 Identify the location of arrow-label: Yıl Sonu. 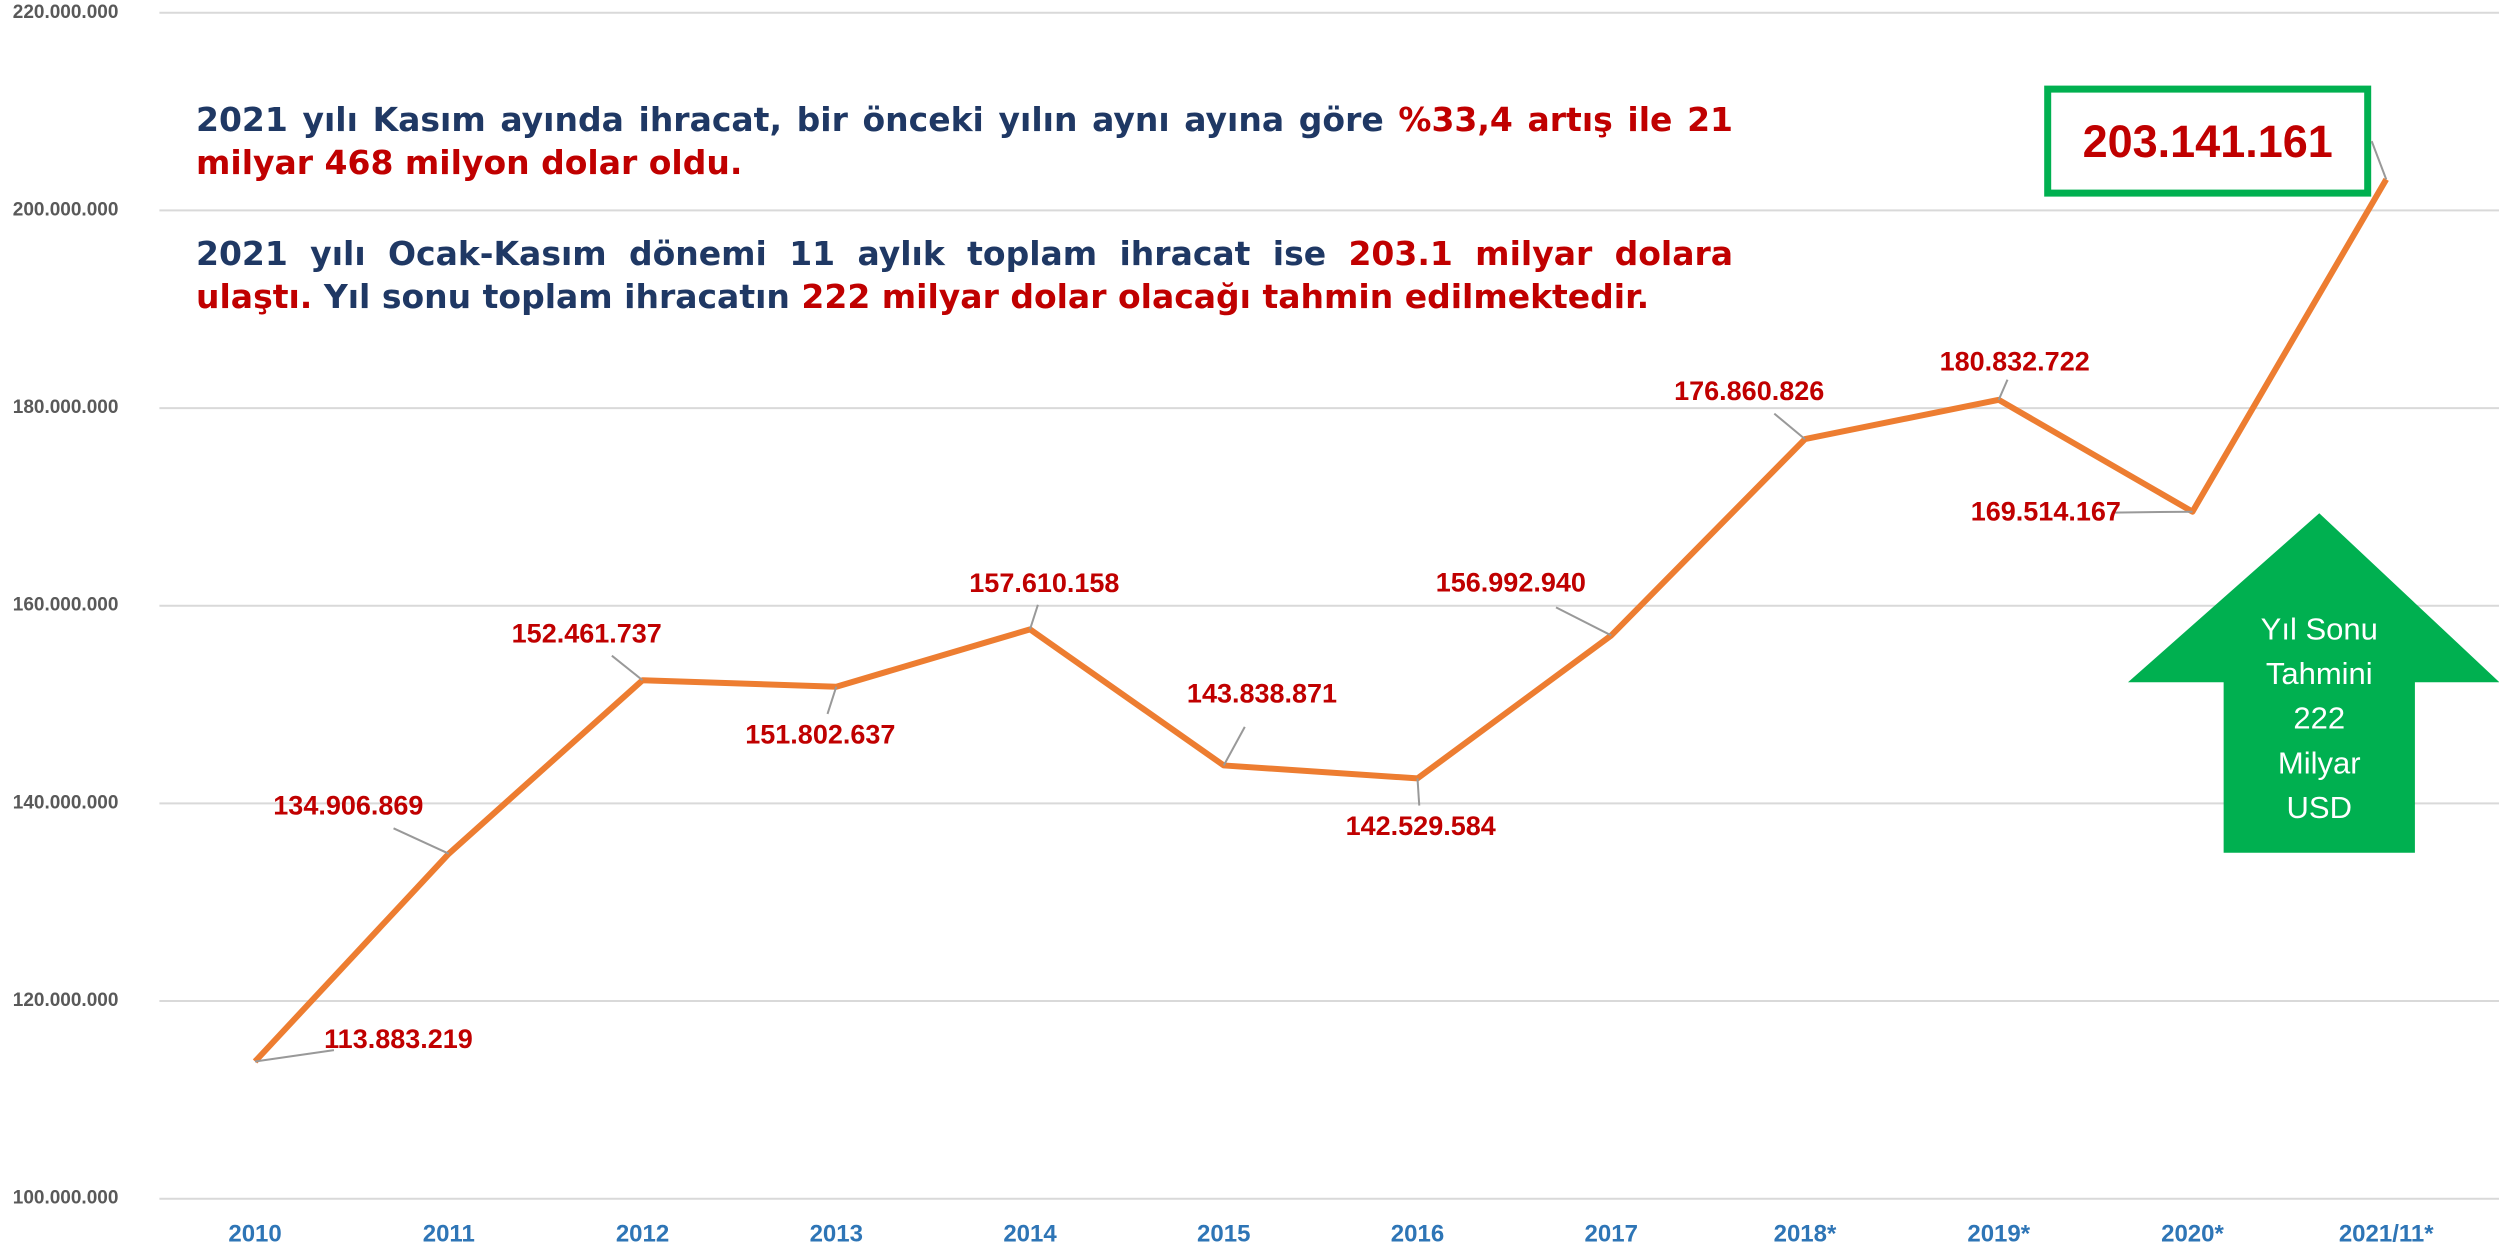
(2319, 628).